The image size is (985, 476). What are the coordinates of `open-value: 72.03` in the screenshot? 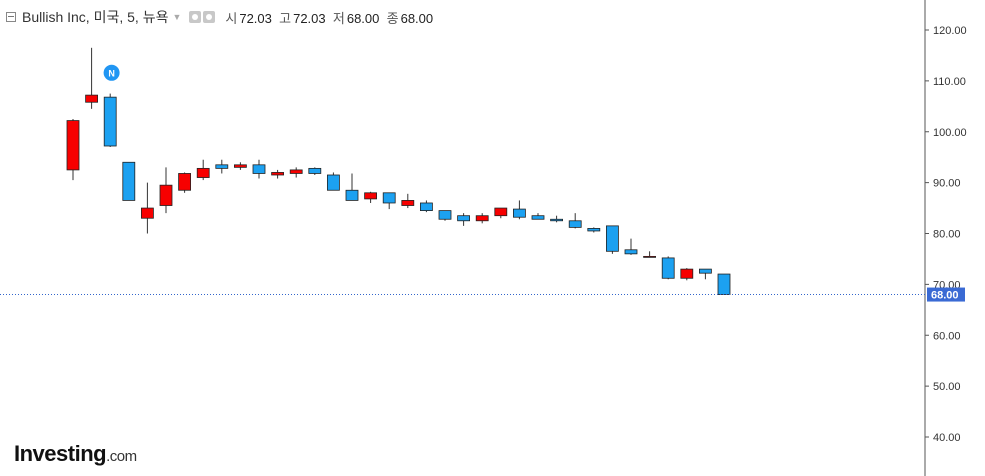 It's located at (255, 18).